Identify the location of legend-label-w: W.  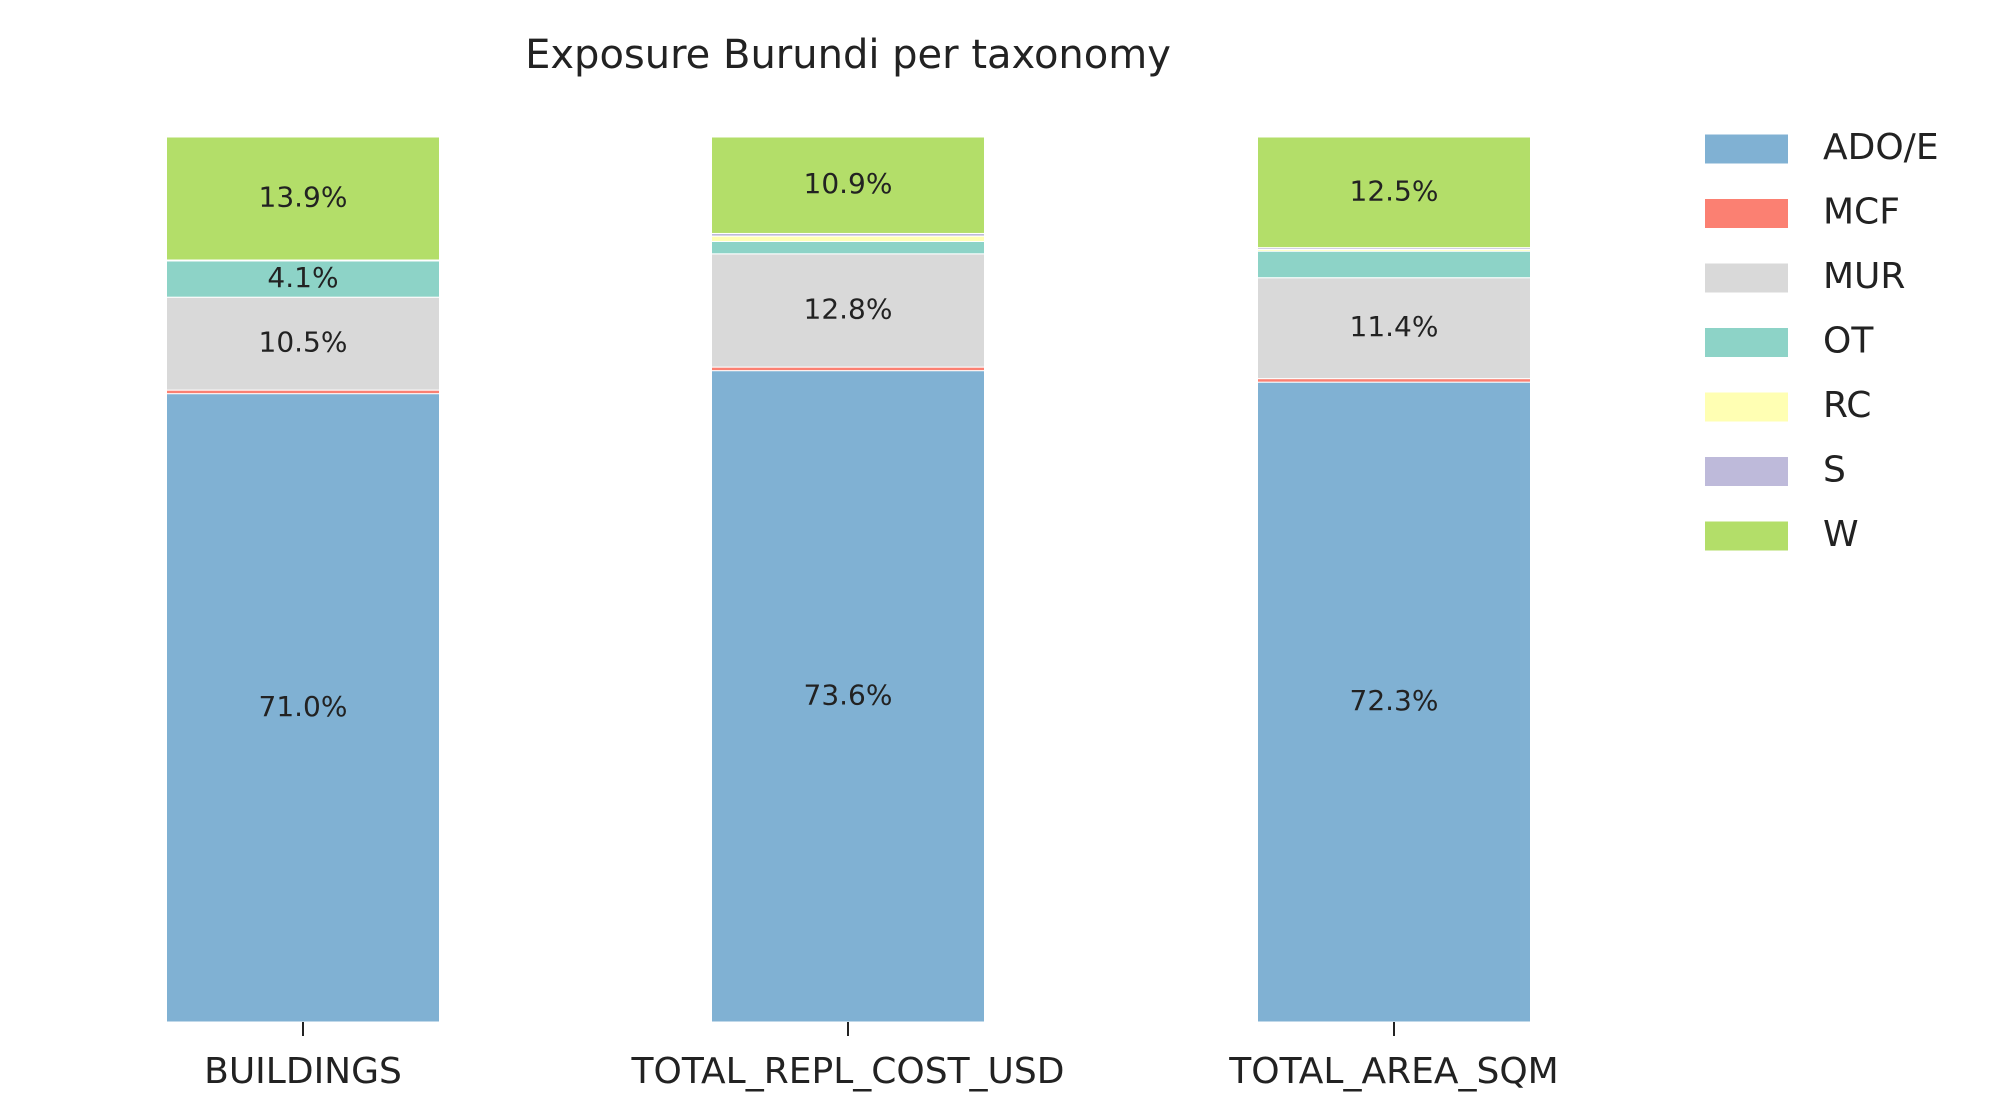
(1841, 534).